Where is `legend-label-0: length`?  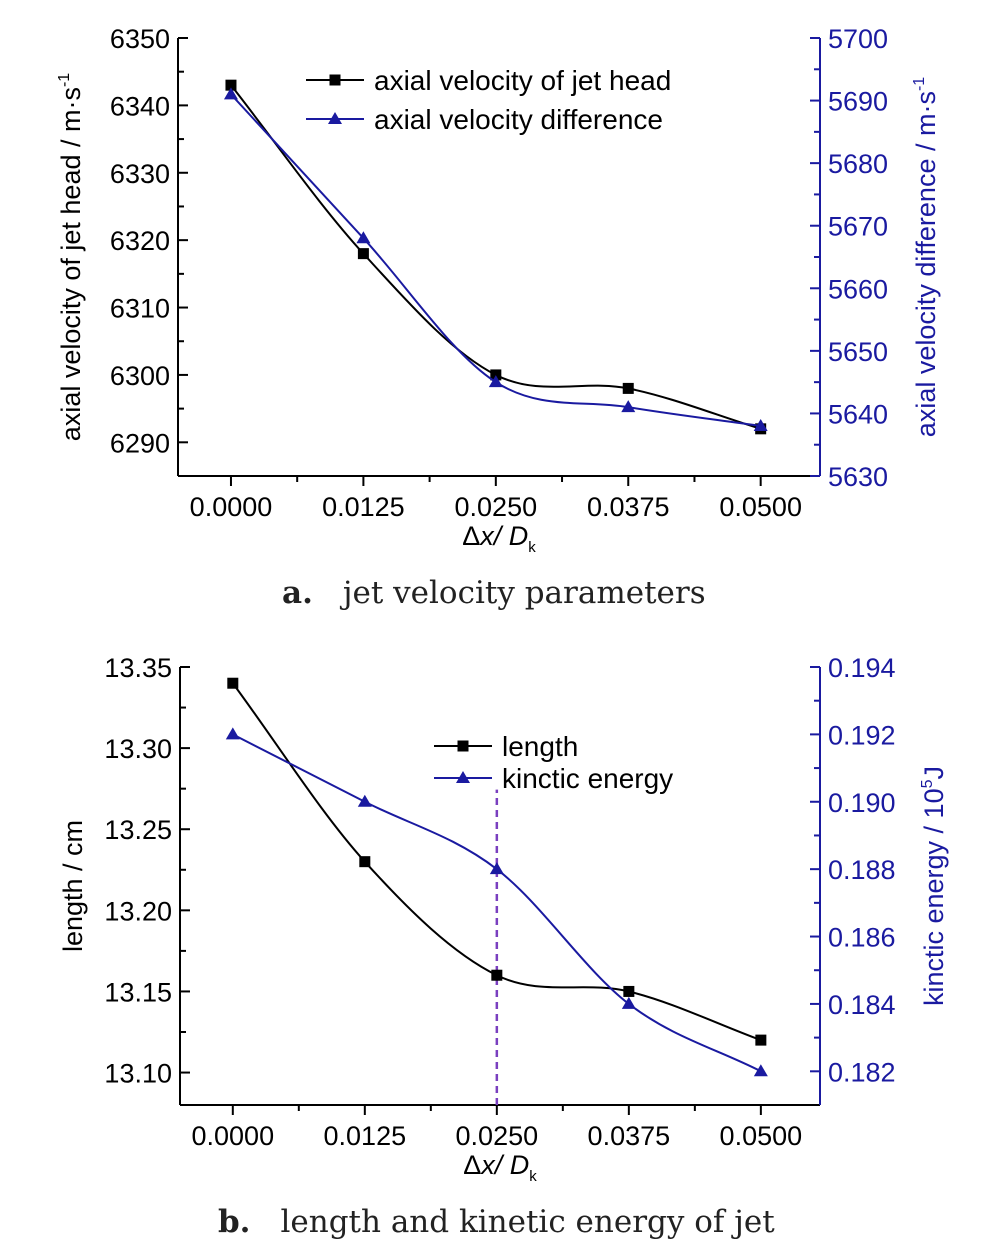 legend-label-0: length is located at coordinates (540, 746).